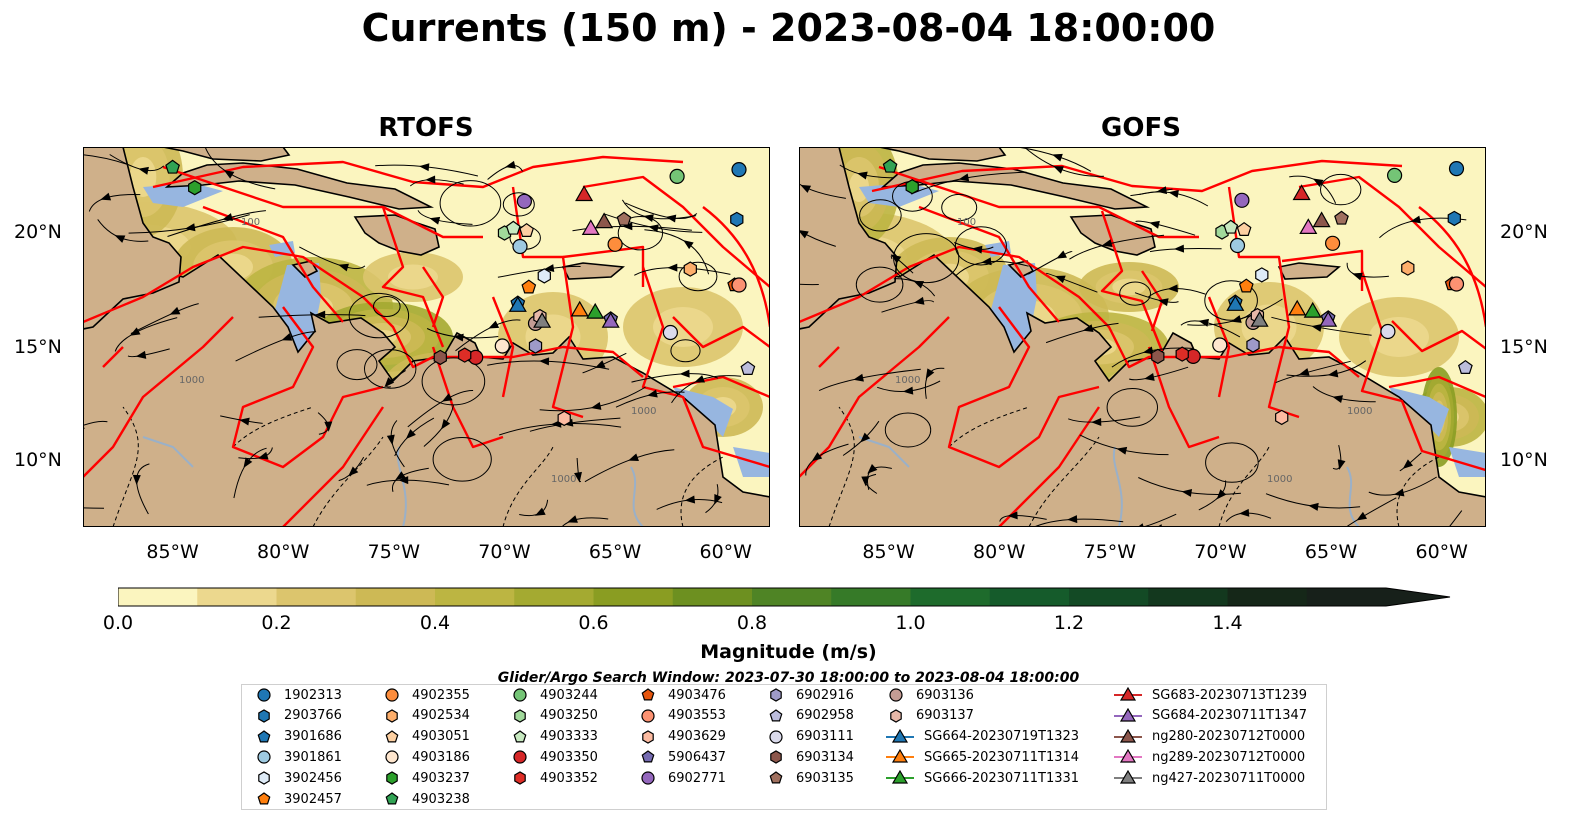 The height and width of the screenshot is (829, 1577). What do you see at coordinates (298, 799) in the screenshot?
I see `legend-item: 3902457` at bounding box center [298, 799].